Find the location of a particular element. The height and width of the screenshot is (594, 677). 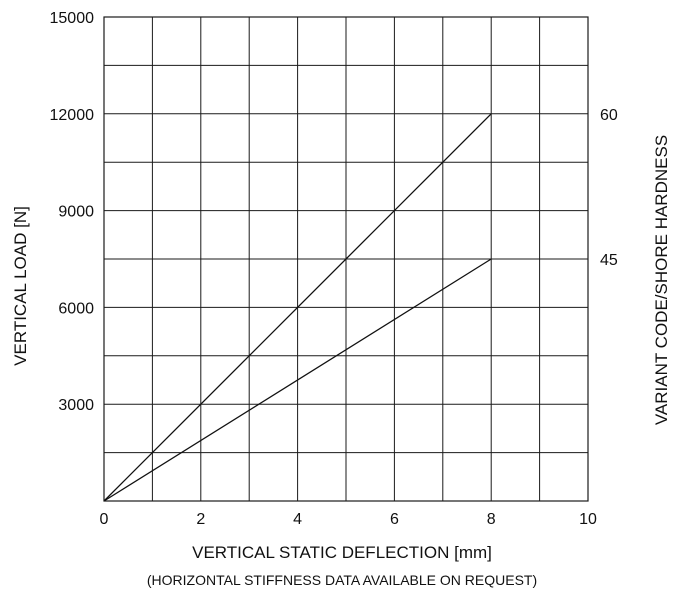

y-tick-labels: 3000 6000 9000 12000 15000 is located at coordinates (72, 212).